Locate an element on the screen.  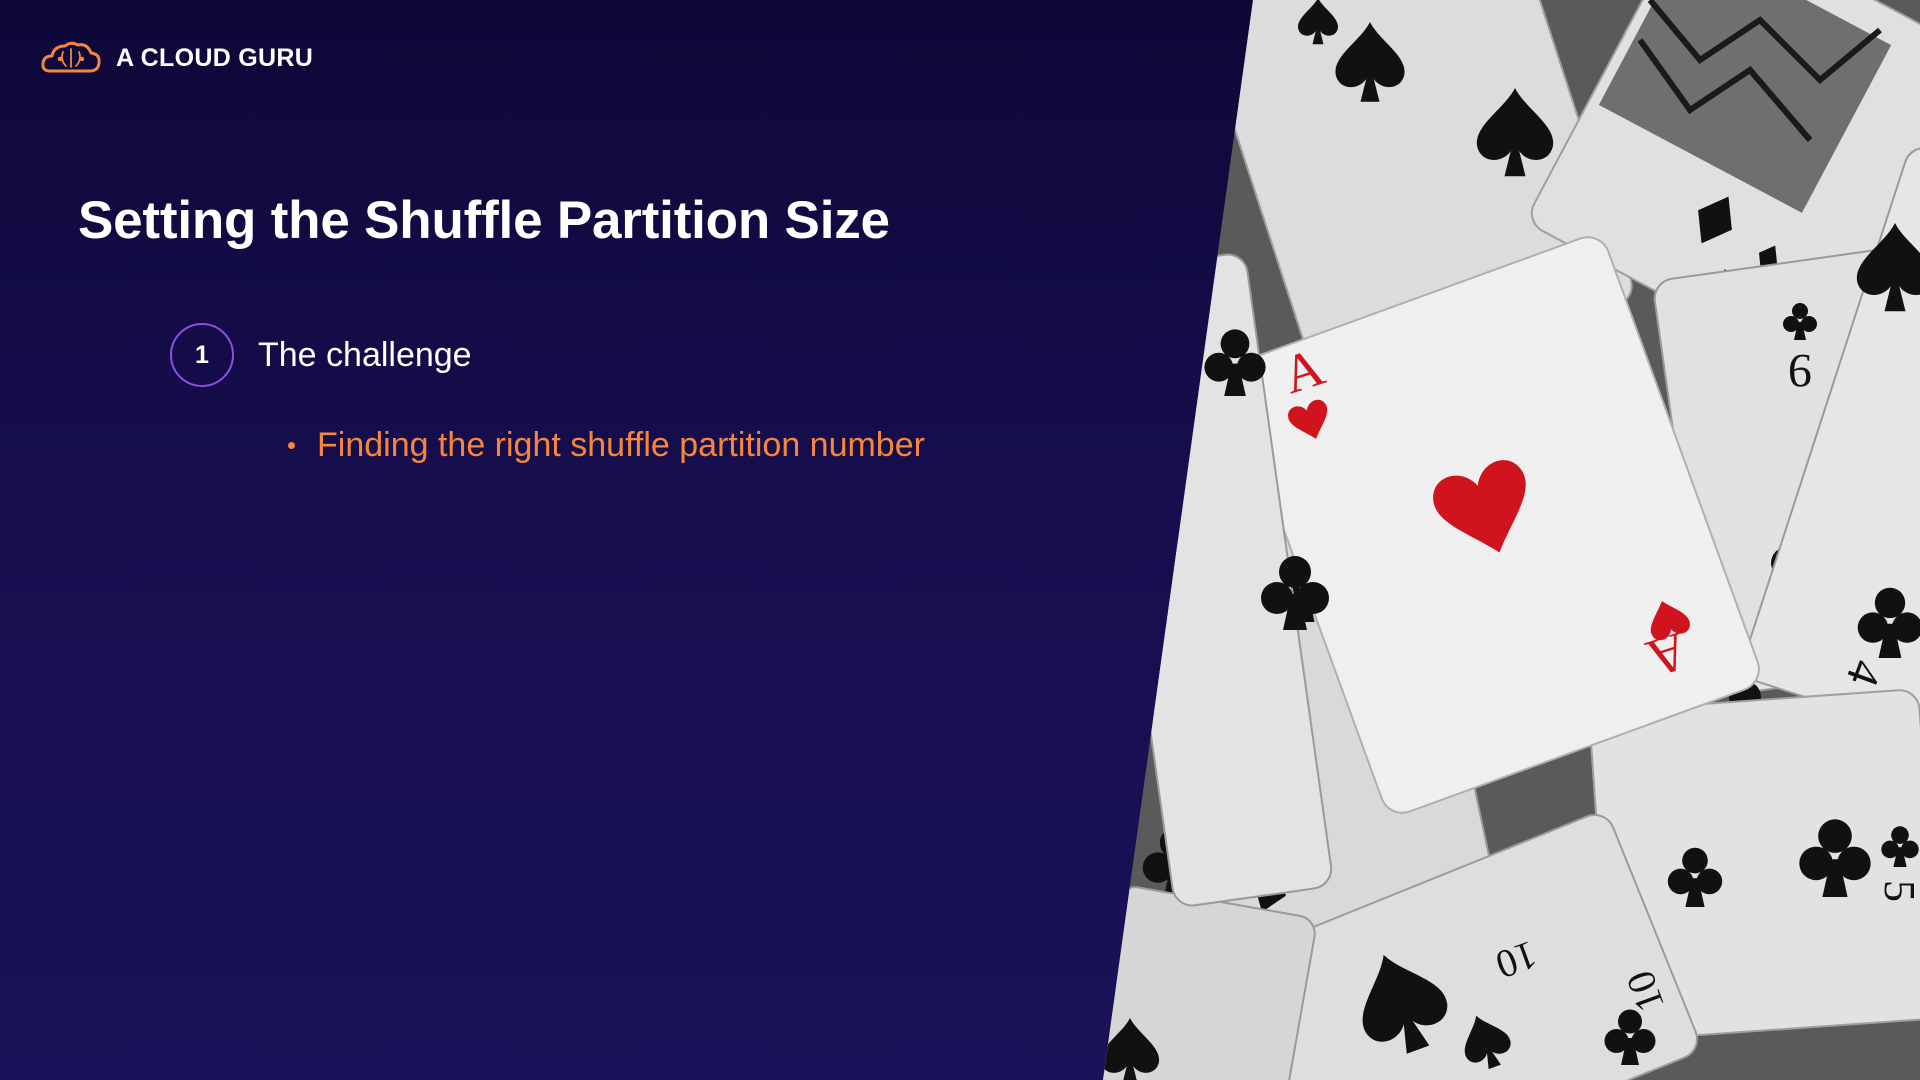
card-bottom-right: 5 is located at coordinates (1754, 865).